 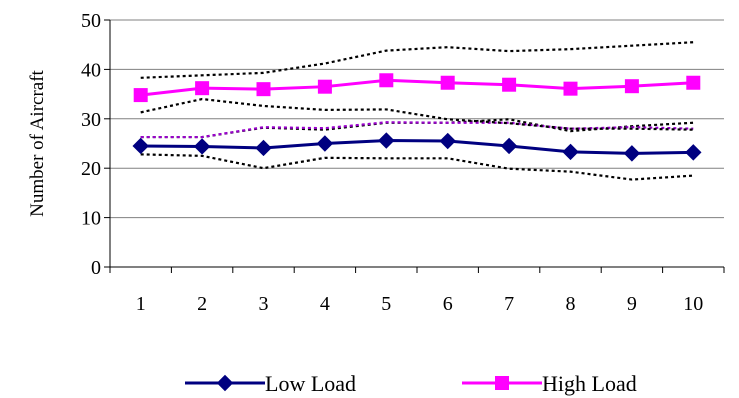 I want to click on x-tick-label: 10, so click(x=693, y=304).